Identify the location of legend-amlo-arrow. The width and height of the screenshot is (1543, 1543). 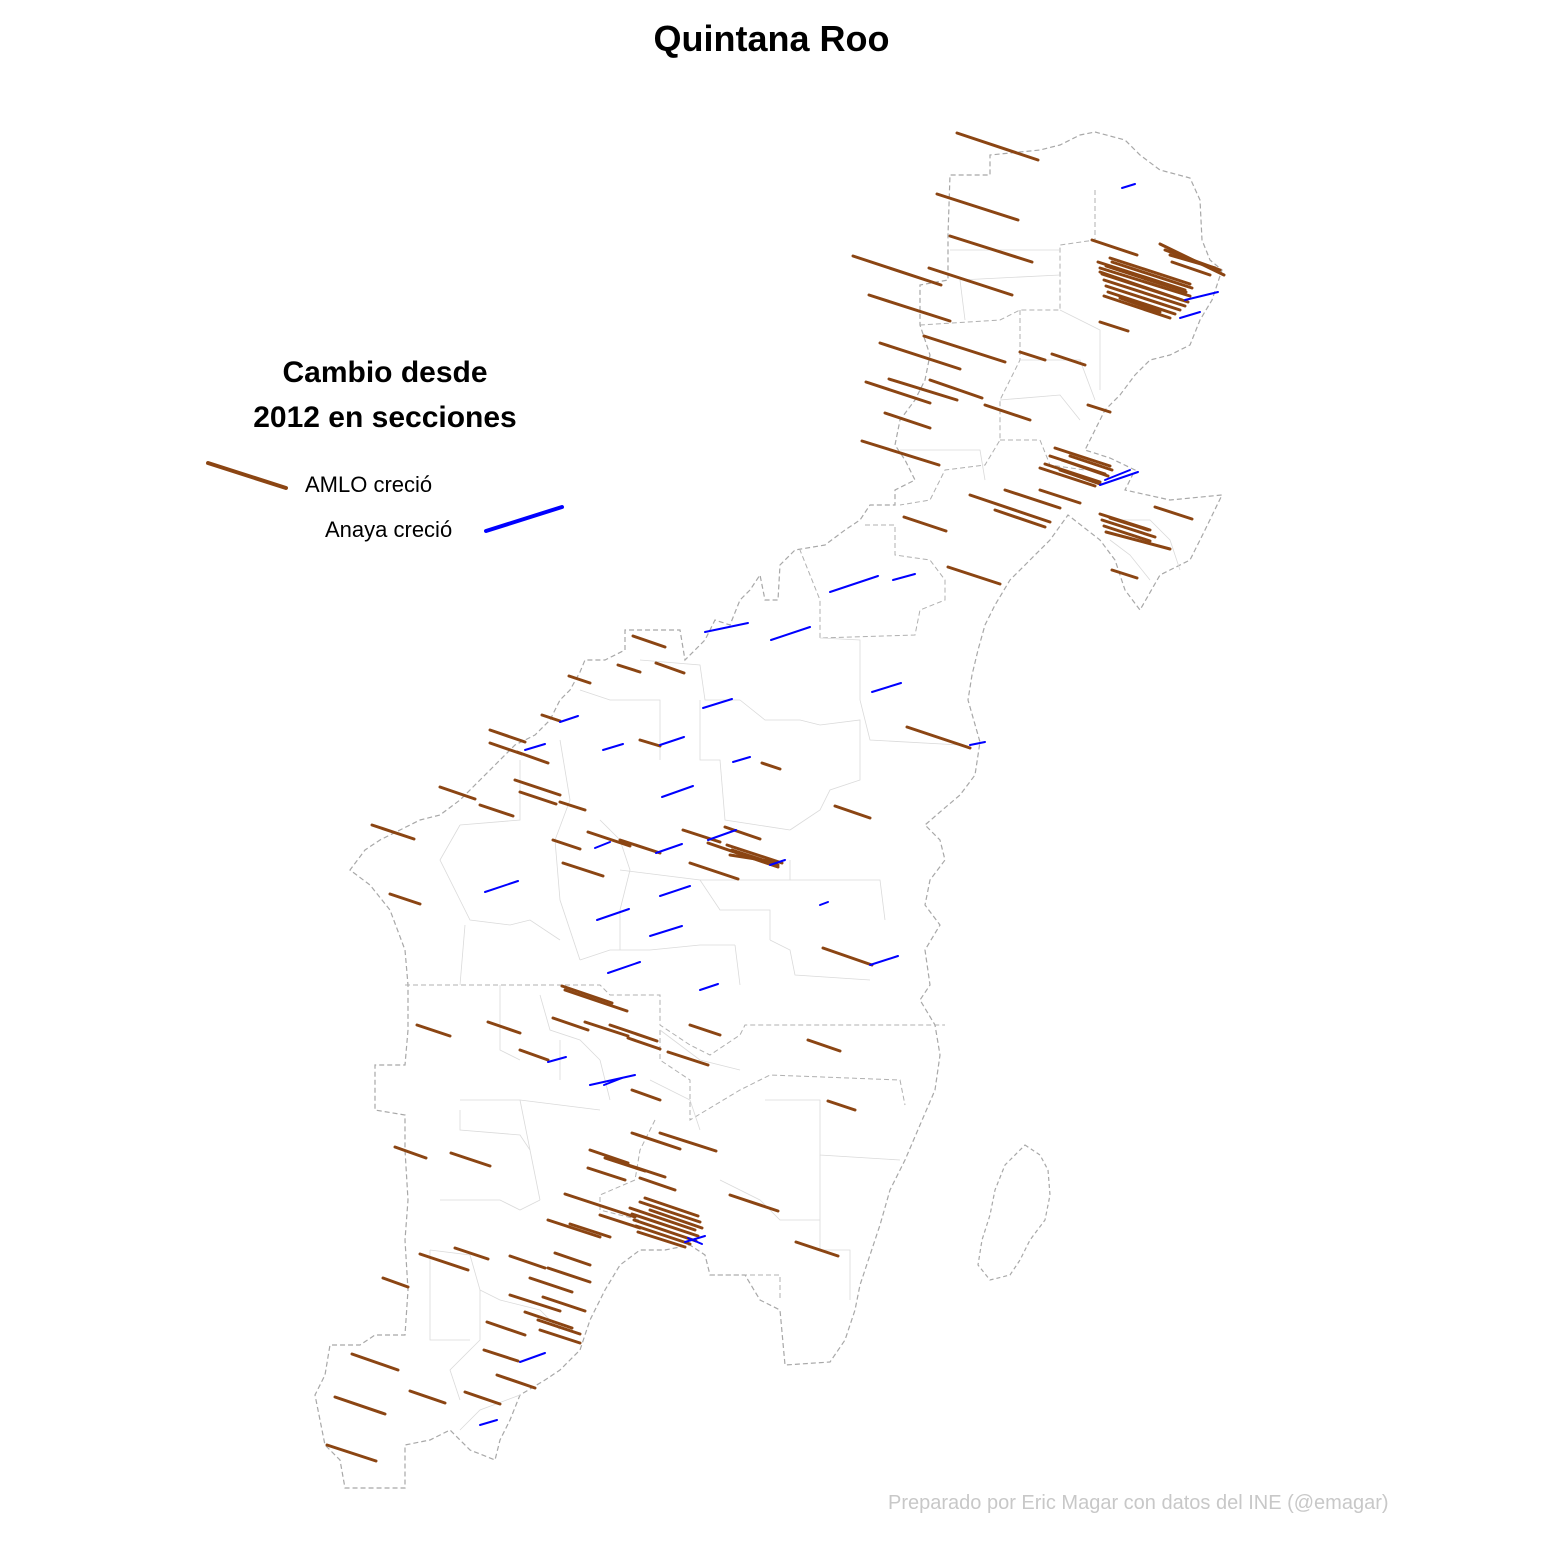
(247, 475).